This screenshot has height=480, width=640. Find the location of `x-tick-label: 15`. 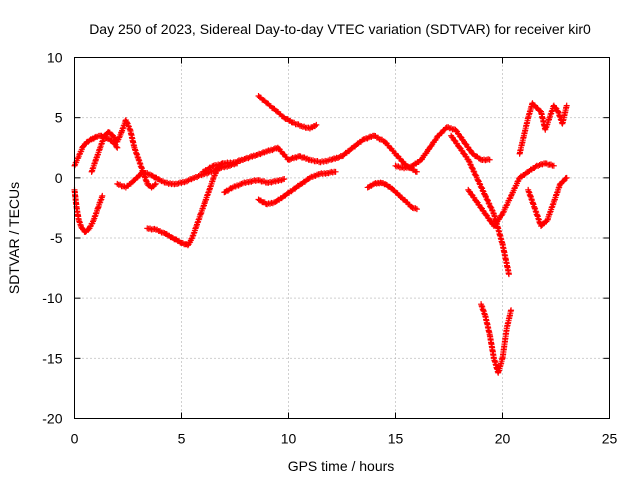

x-tick-label: 15 is located at coordinates (396, 439).